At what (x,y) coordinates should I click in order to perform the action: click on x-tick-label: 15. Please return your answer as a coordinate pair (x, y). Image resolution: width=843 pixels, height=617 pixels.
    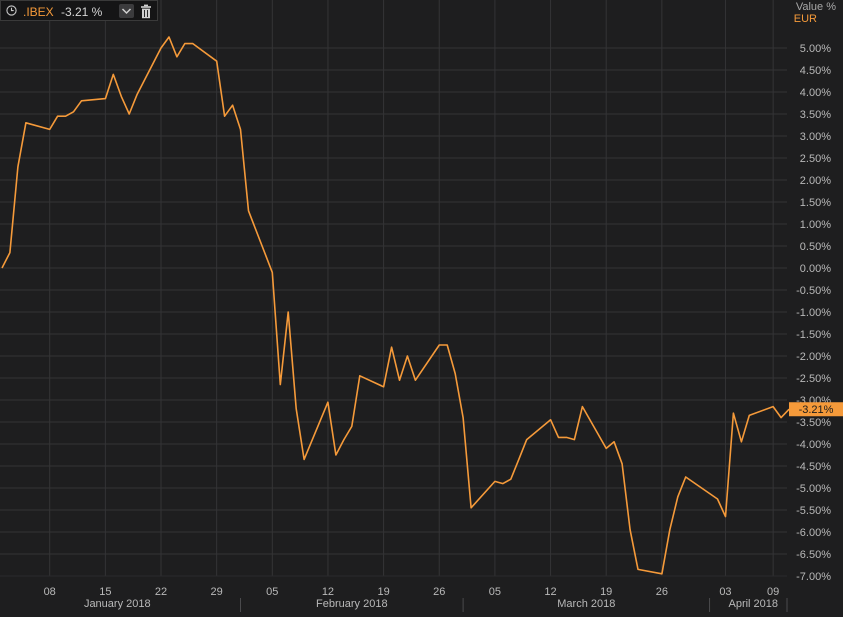
    Looking at the image, I should click on (105, 592).